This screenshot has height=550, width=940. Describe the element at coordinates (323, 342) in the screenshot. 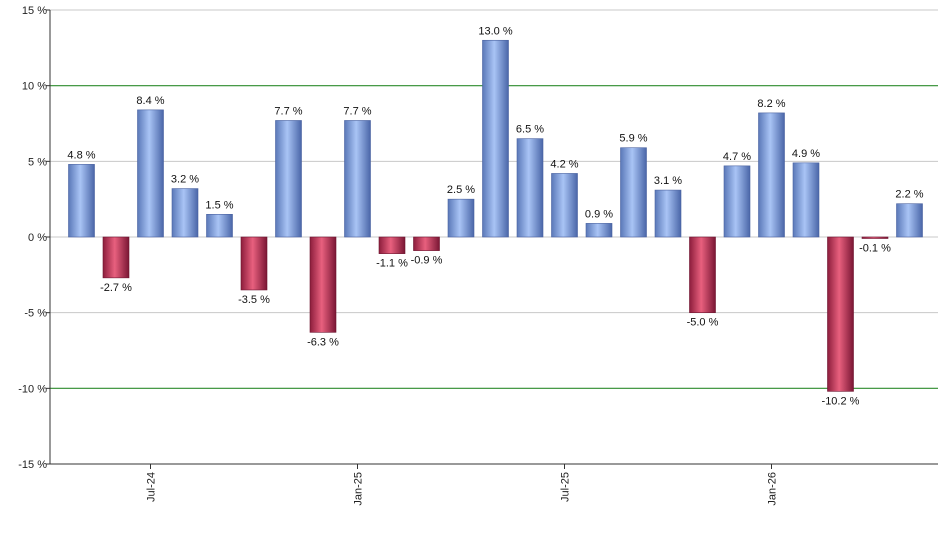

I see `bar-value-label: -6.3 %` at that location.